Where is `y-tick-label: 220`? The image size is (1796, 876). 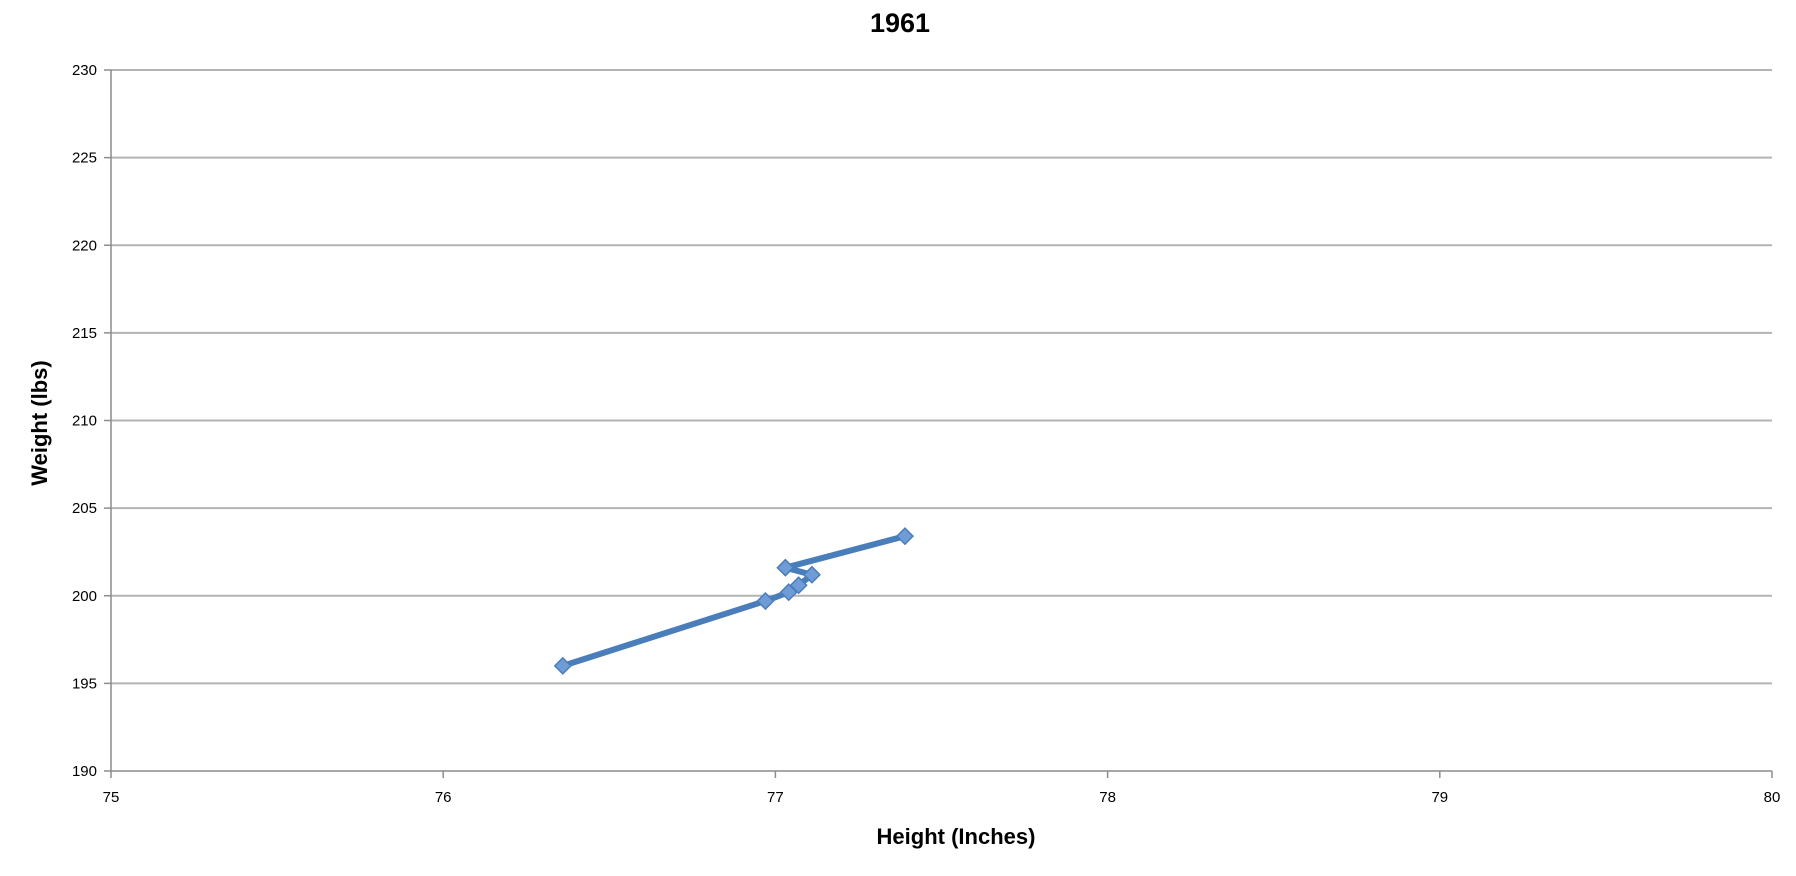
y-tick-label: 220 is located at coordinates (84, 245).